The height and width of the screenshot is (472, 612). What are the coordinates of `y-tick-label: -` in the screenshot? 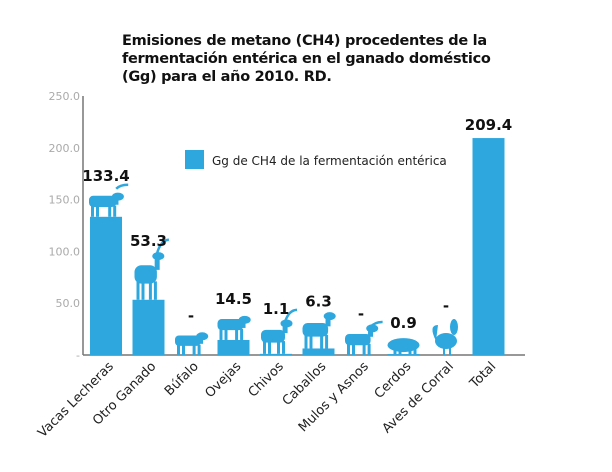 It's located at (78, 355).